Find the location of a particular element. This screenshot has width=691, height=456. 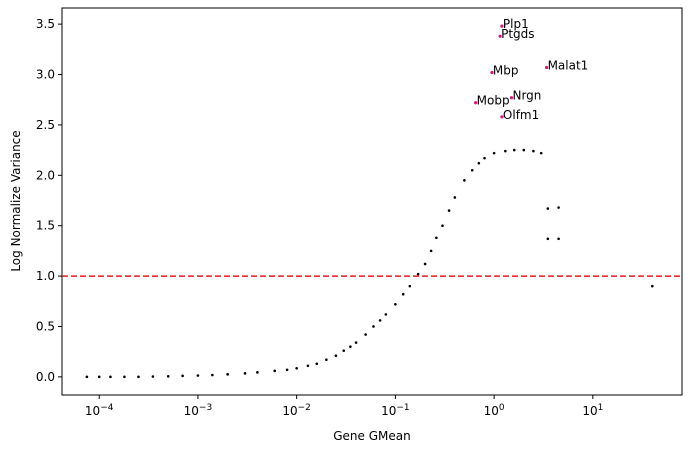

y-tick-label: 3.0 is located at coordinates (45, 75).